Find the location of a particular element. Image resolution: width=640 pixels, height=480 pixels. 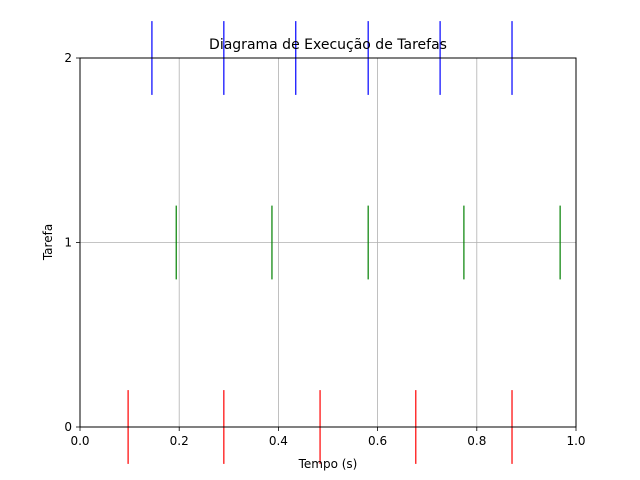

x-tick-label: 0.8 is located at coordinates (476, 441).